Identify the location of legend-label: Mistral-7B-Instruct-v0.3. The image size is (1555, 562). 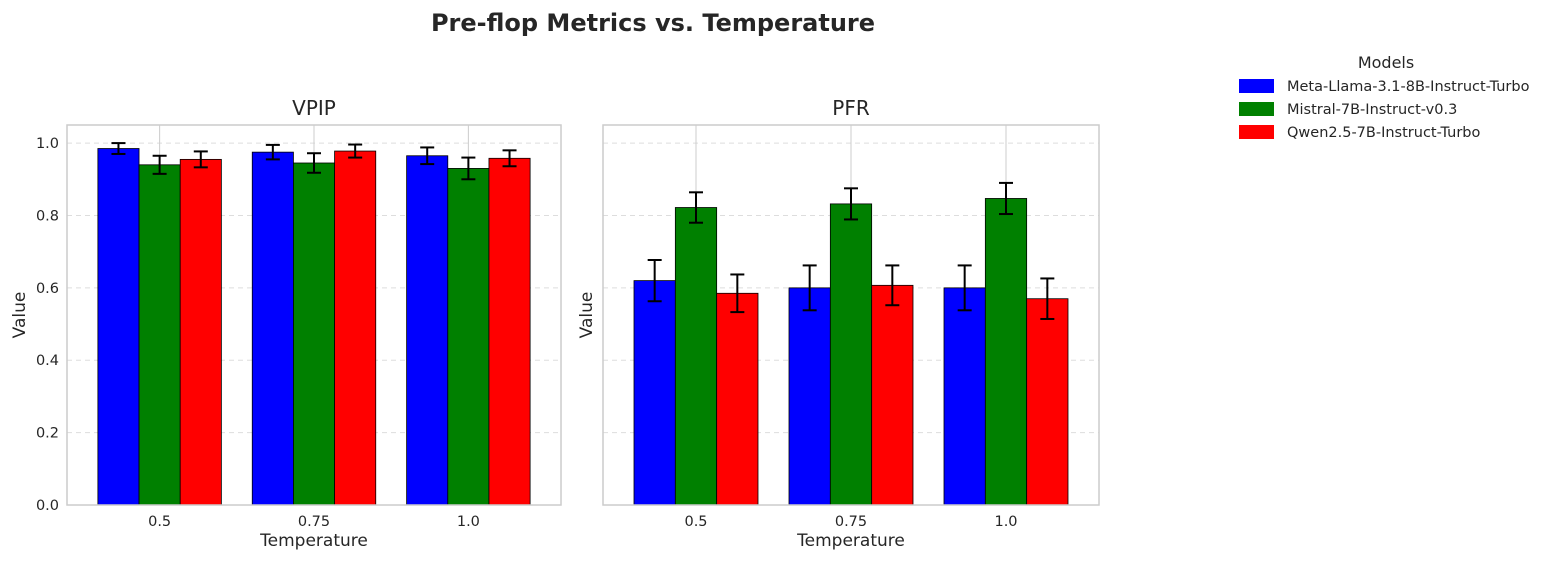
(1372, 110).